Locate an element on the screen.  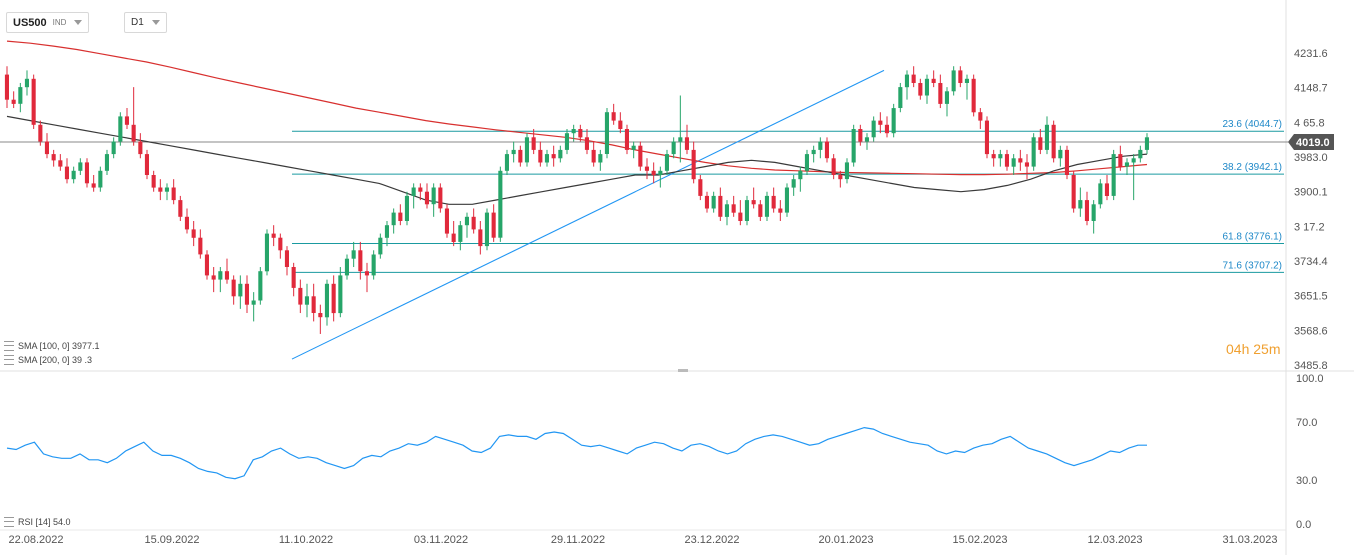
legend-sma200-label: SMA [200, 0] 39 .3 is located at coordinates (55, 360).